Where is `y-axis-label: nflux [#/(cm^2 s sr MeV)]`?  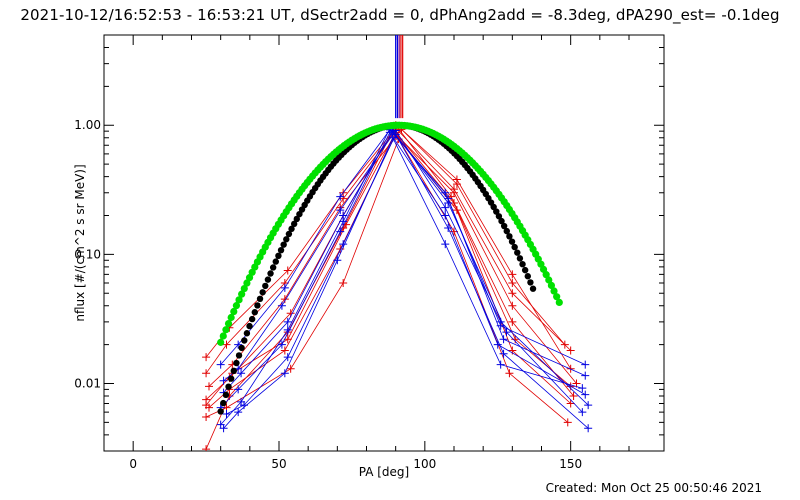 y-axis-label: nflux [#/(cm^2 s sr MeV)] is located at coordinates (80, 242).